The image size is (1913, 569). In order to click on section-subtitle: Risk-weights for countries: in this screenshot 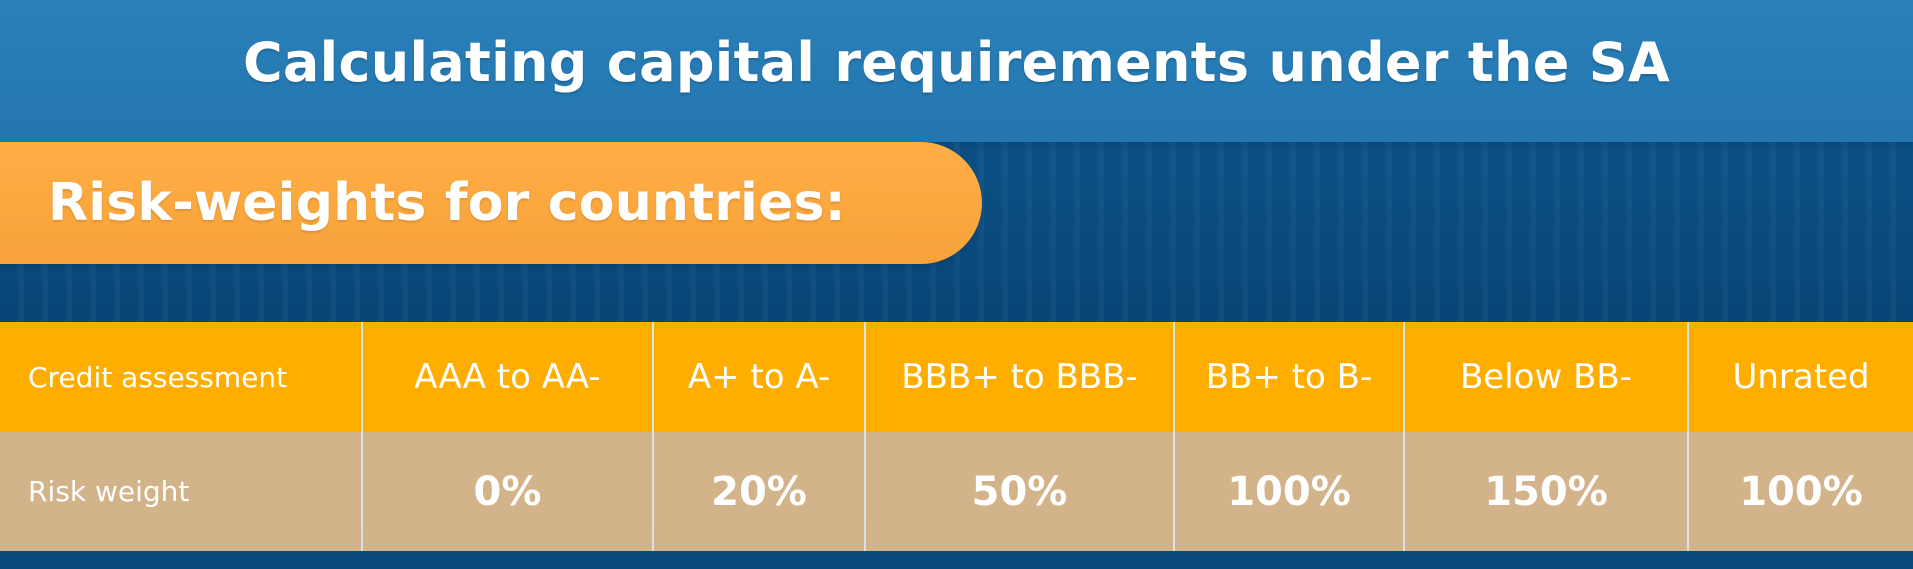, I will do `click(447, 203)`.